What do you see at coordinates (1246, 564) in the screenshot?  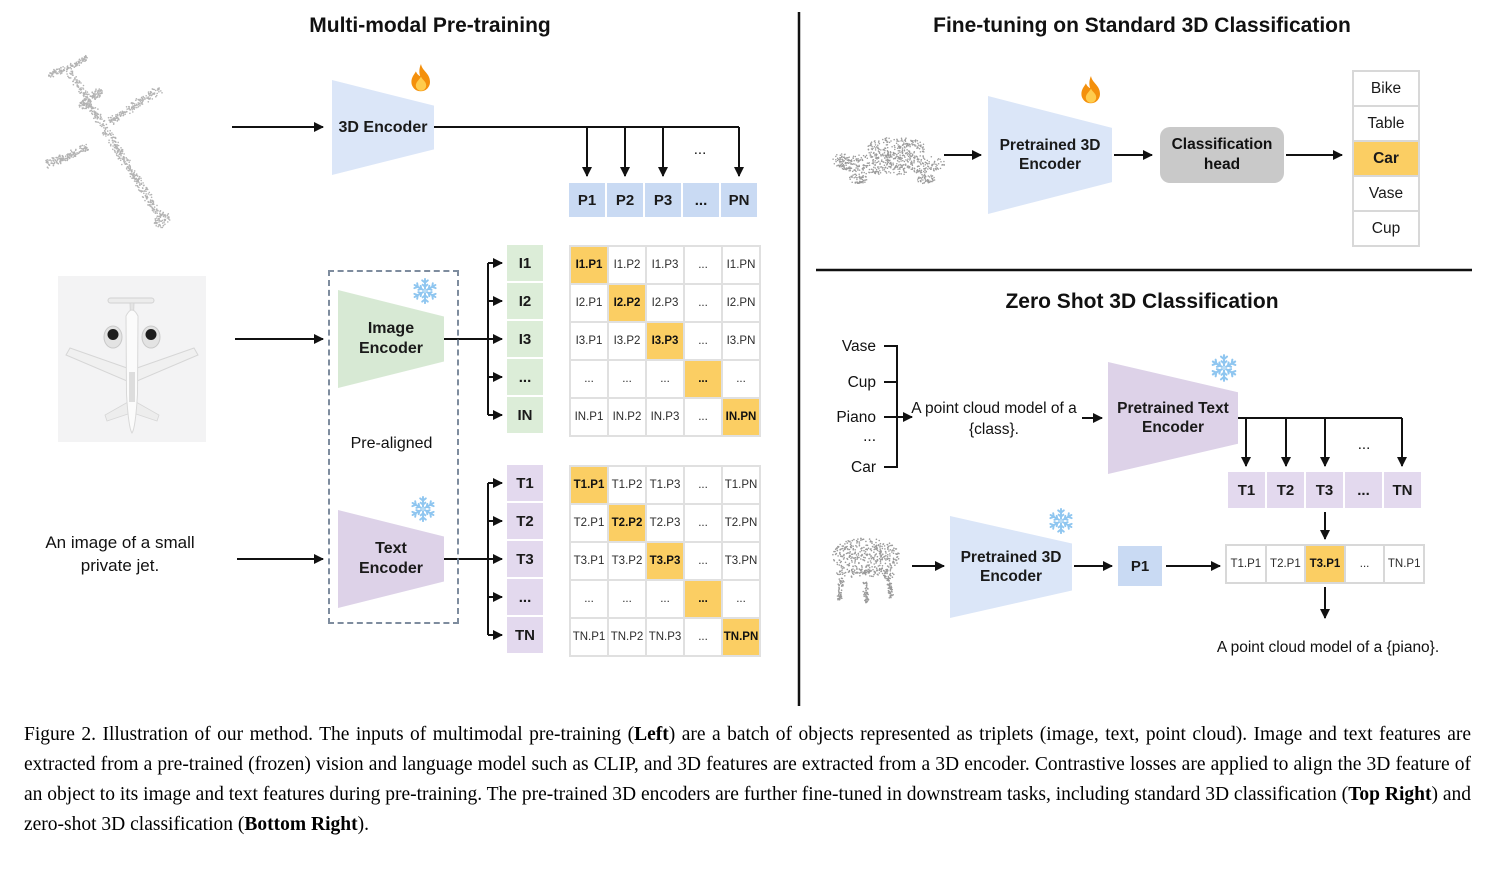 I see `similarity-cell: T1.P1` at bounding box center [1246, 564].